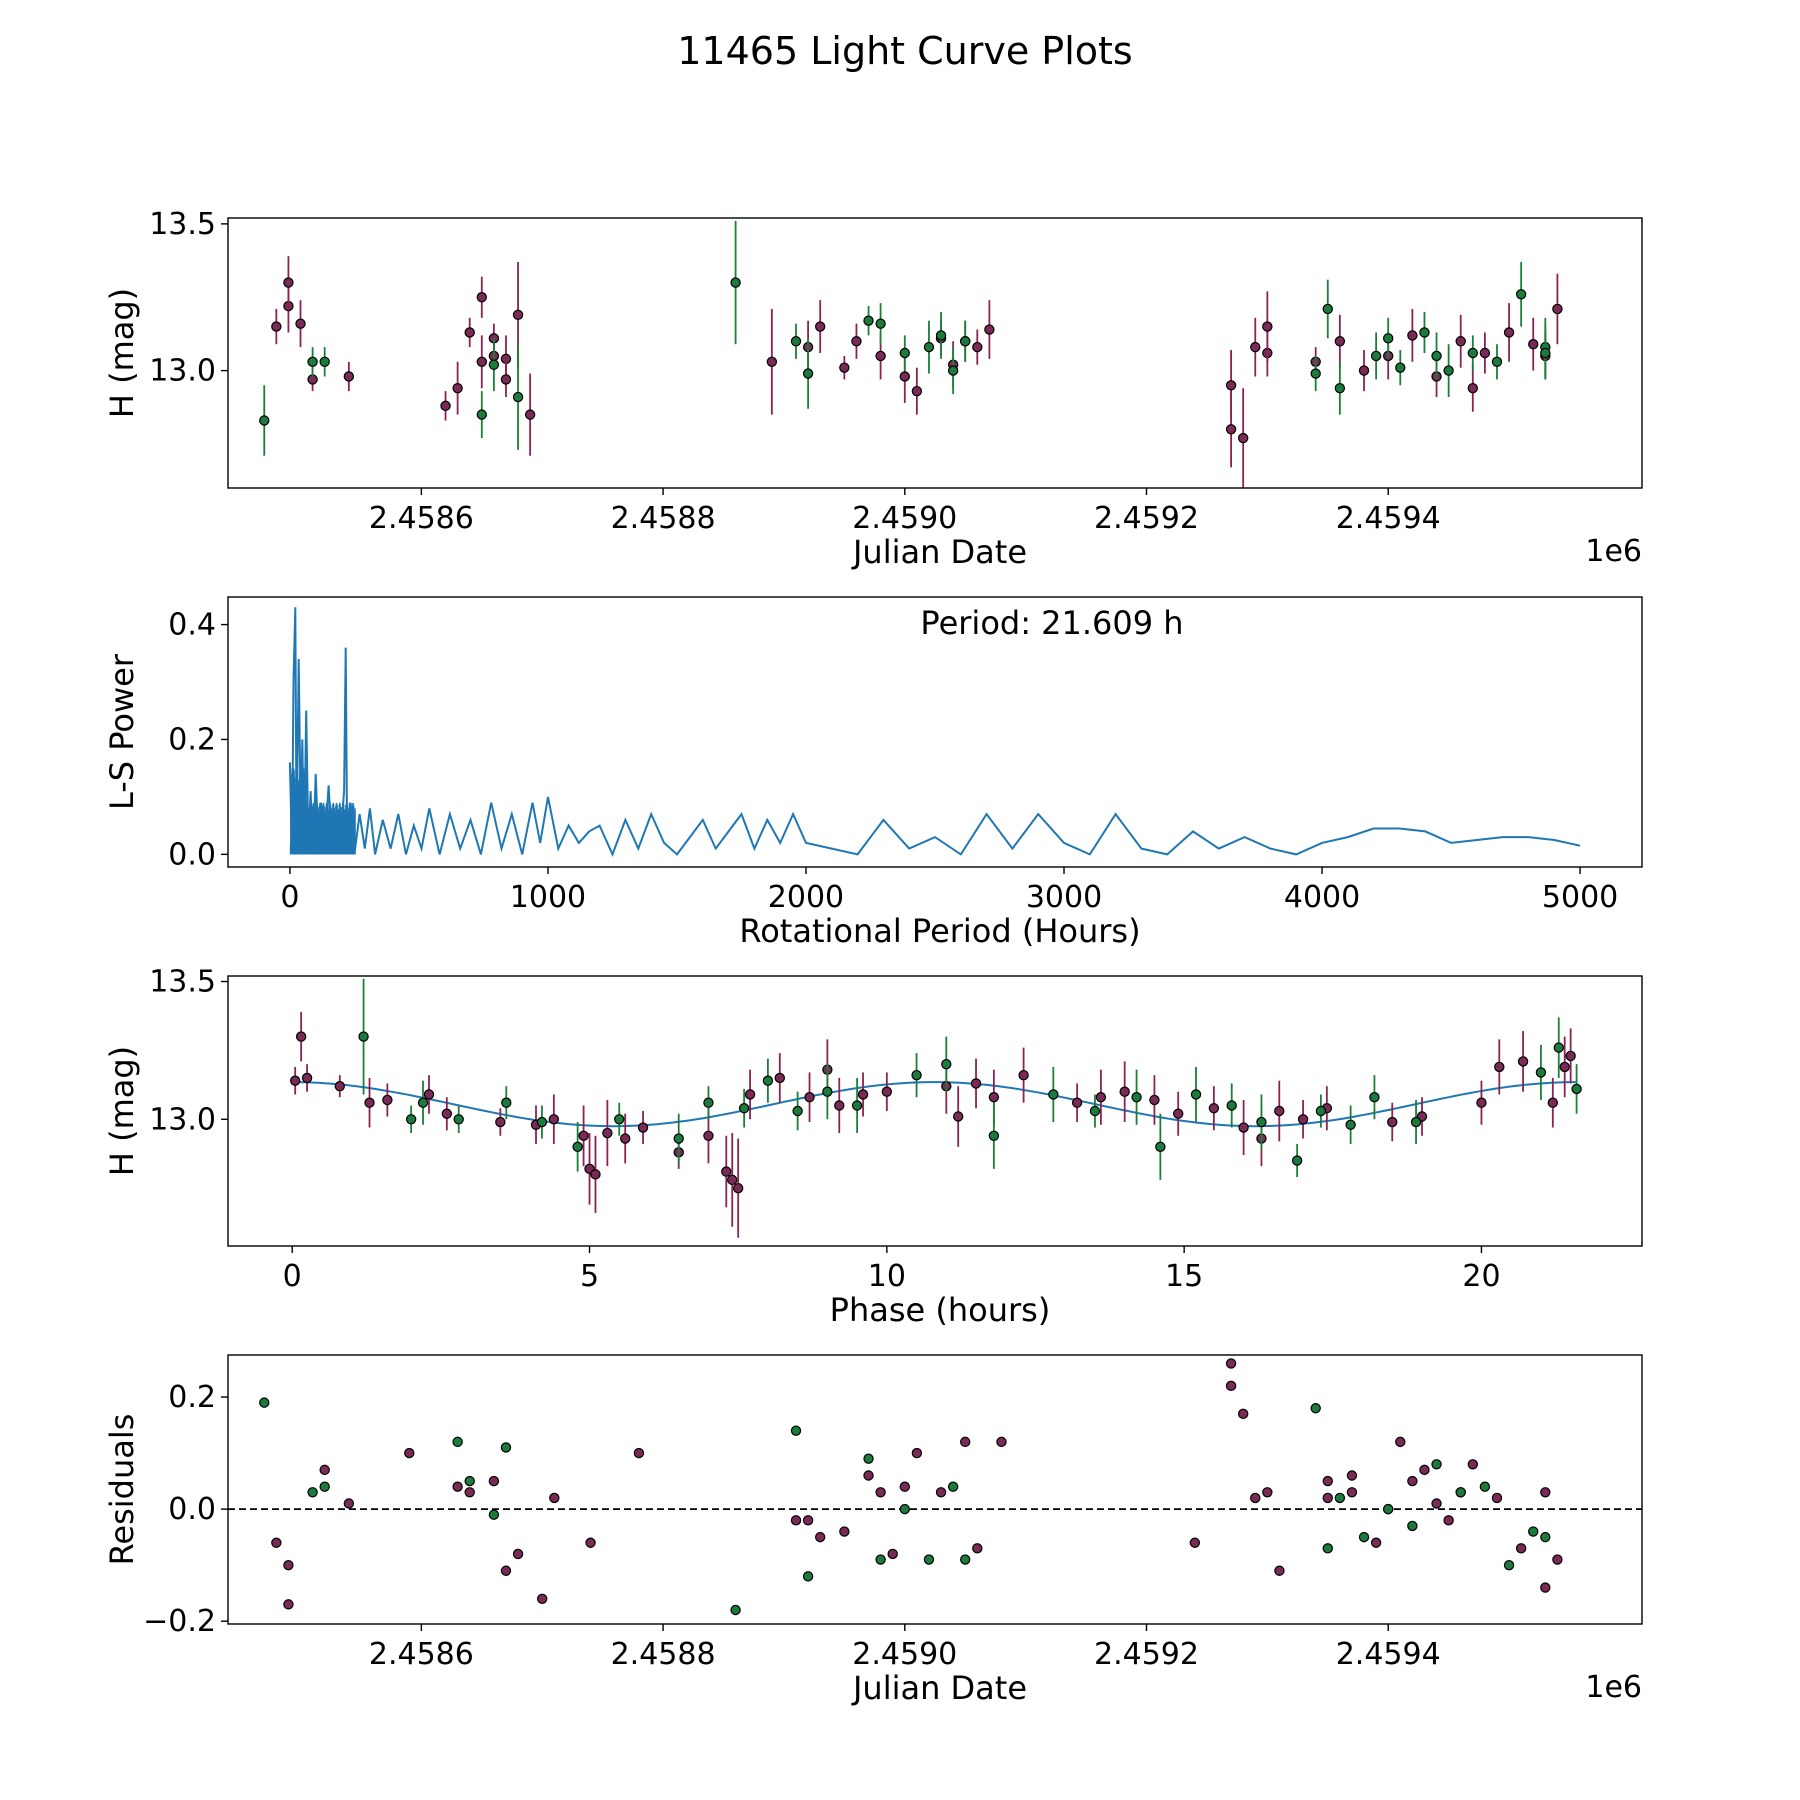 This screenshot has height=1800, width=1800. Describe the element at coordinates (192, 1509) in the screenshot. I see `y-tick-label: 0.0` at that location.